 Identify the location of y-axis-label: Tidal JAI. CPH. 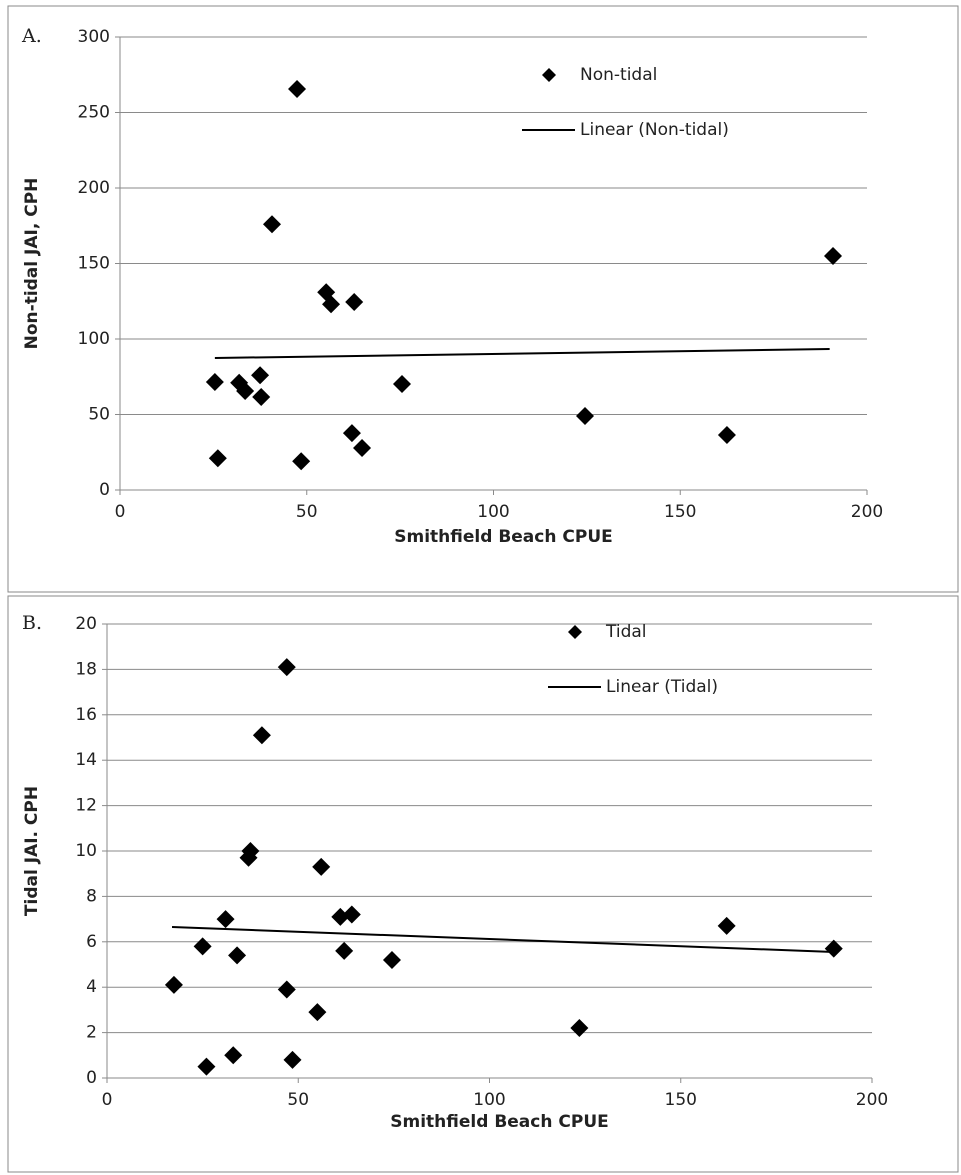
(32, 851).